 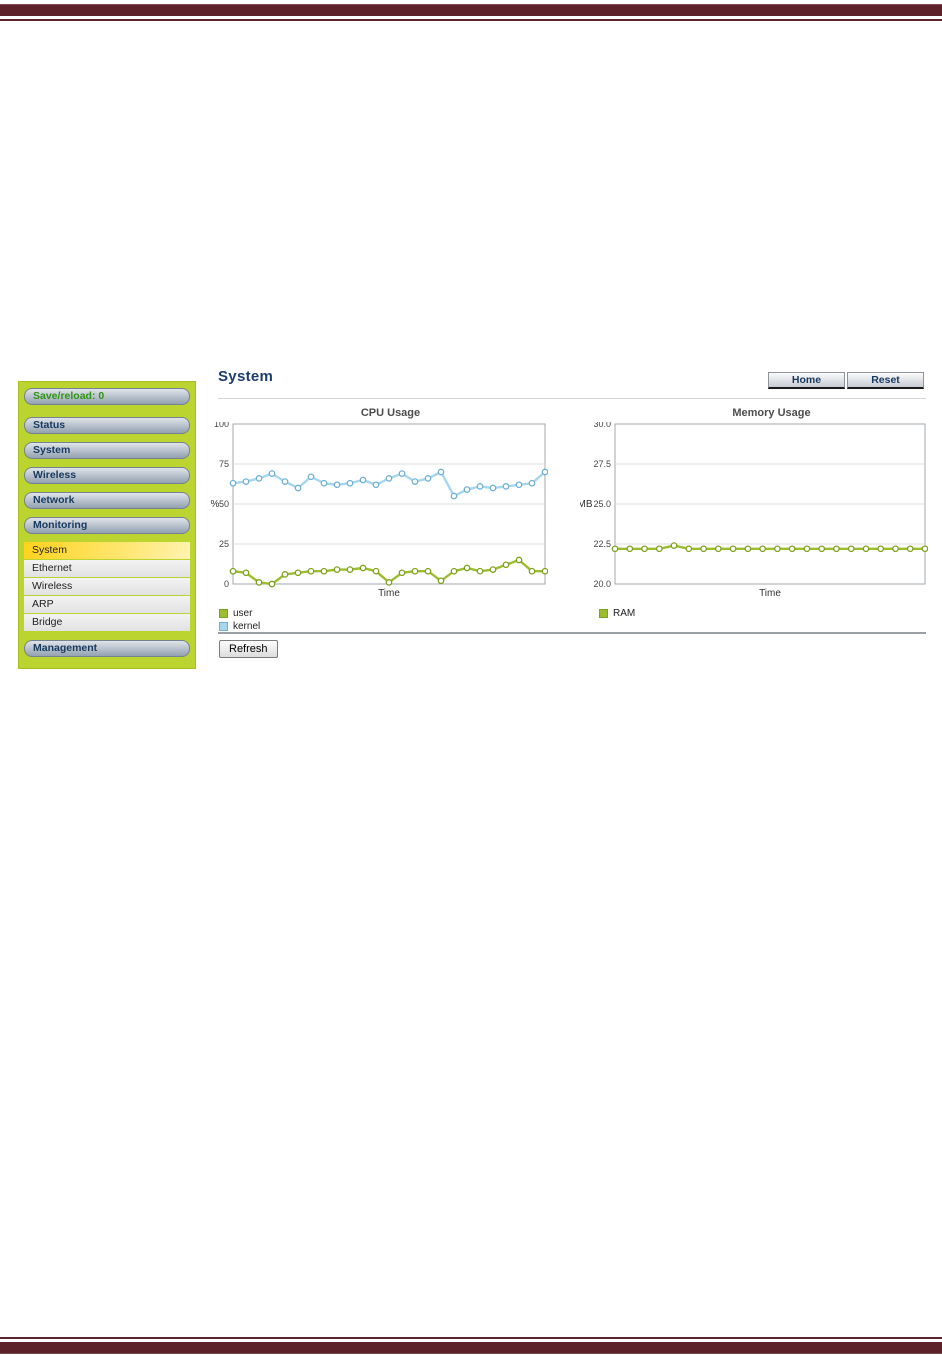 What do you see at coordinates (572, 398) in the screenshot?
I see `header-divider` at bounding box center [572, 398].